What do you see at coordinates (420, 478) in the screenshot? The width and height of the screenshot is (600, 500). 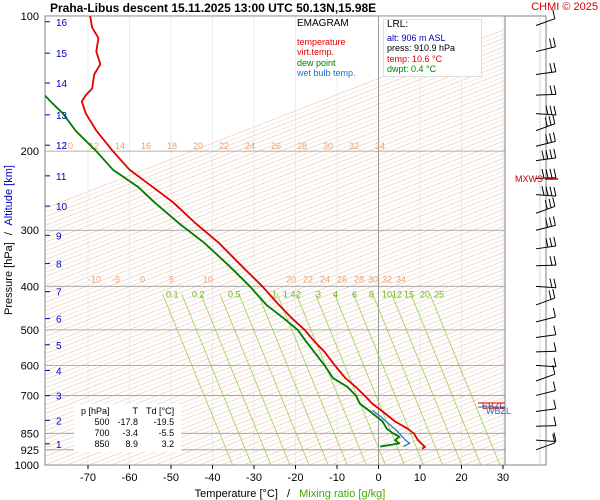 I see `temperature-tick-label: 10` at bounding box center [420, 478].